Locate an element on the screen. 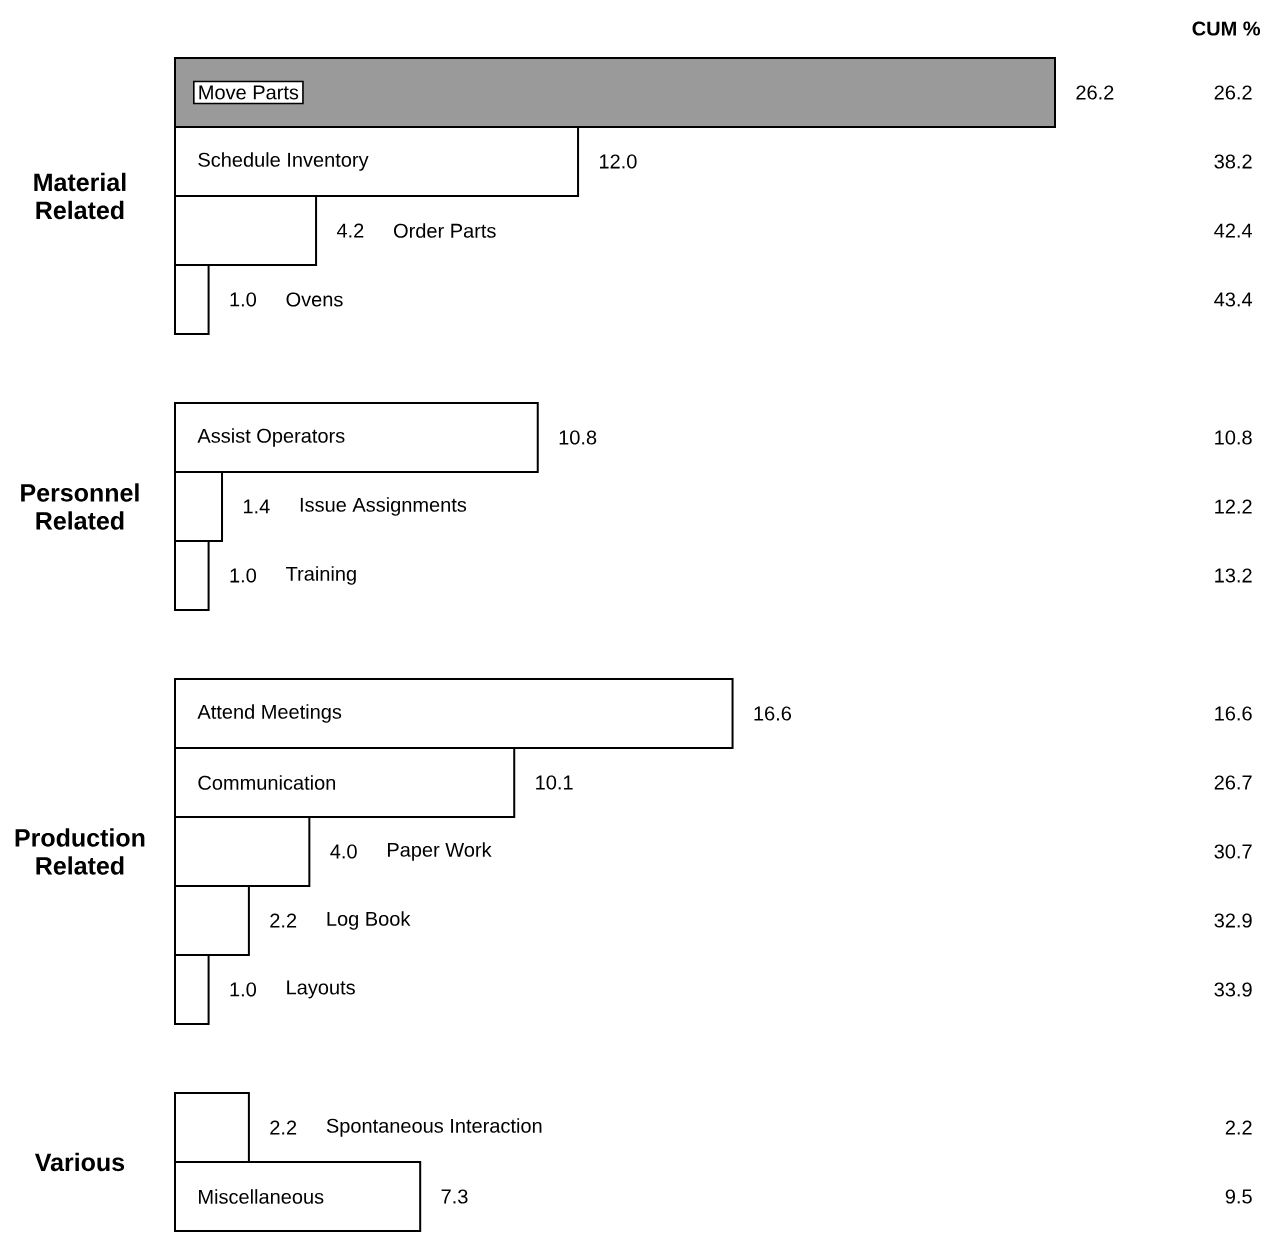 The width and height of the screenshot is (1286, 1235). text: 16.6 is located at coordinates (1233, 713).